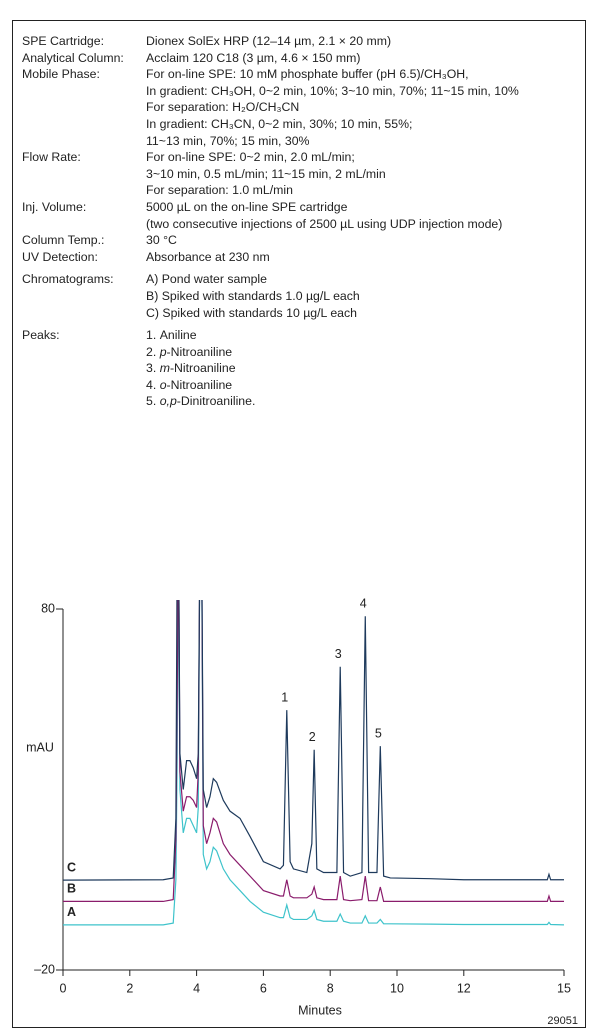 The image size is (598, 1036). What do you see at coordinates (151, 351) in the screenshot?
I see `peak-number: 2.` at bounding box center [151, 351].